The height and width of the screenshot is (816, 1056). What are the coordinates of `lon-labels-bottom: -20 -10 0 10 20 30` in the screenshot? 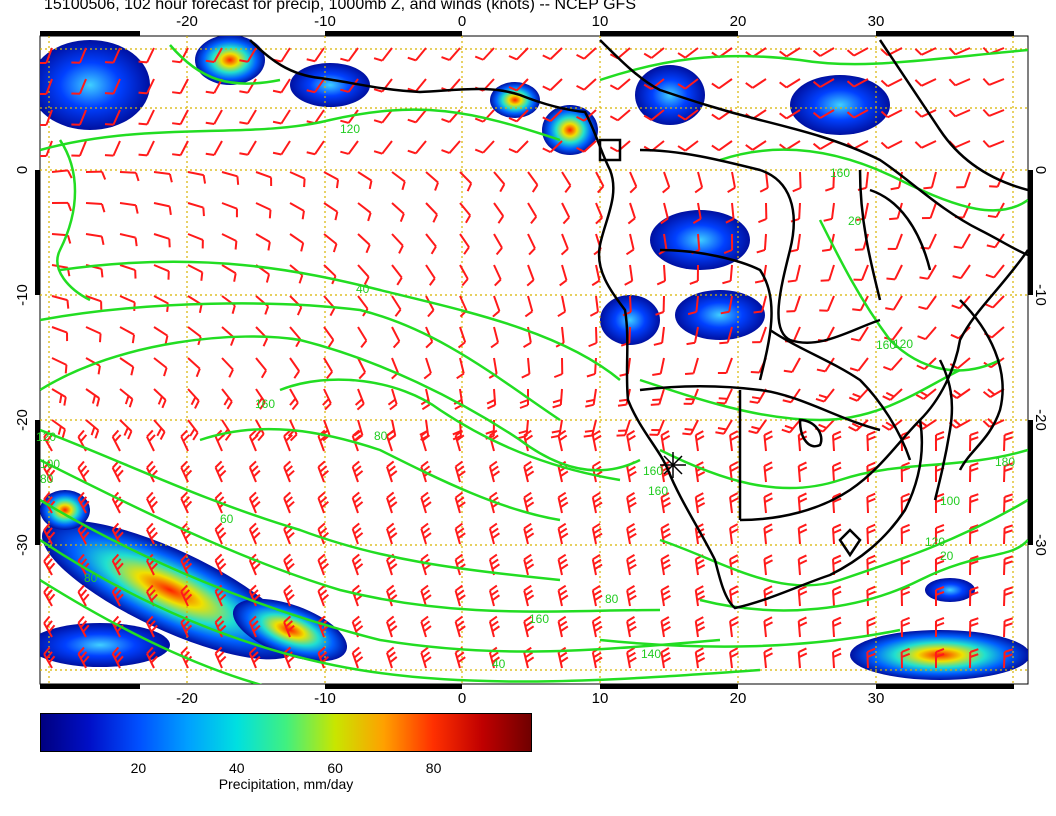 It's located at (530, 698).